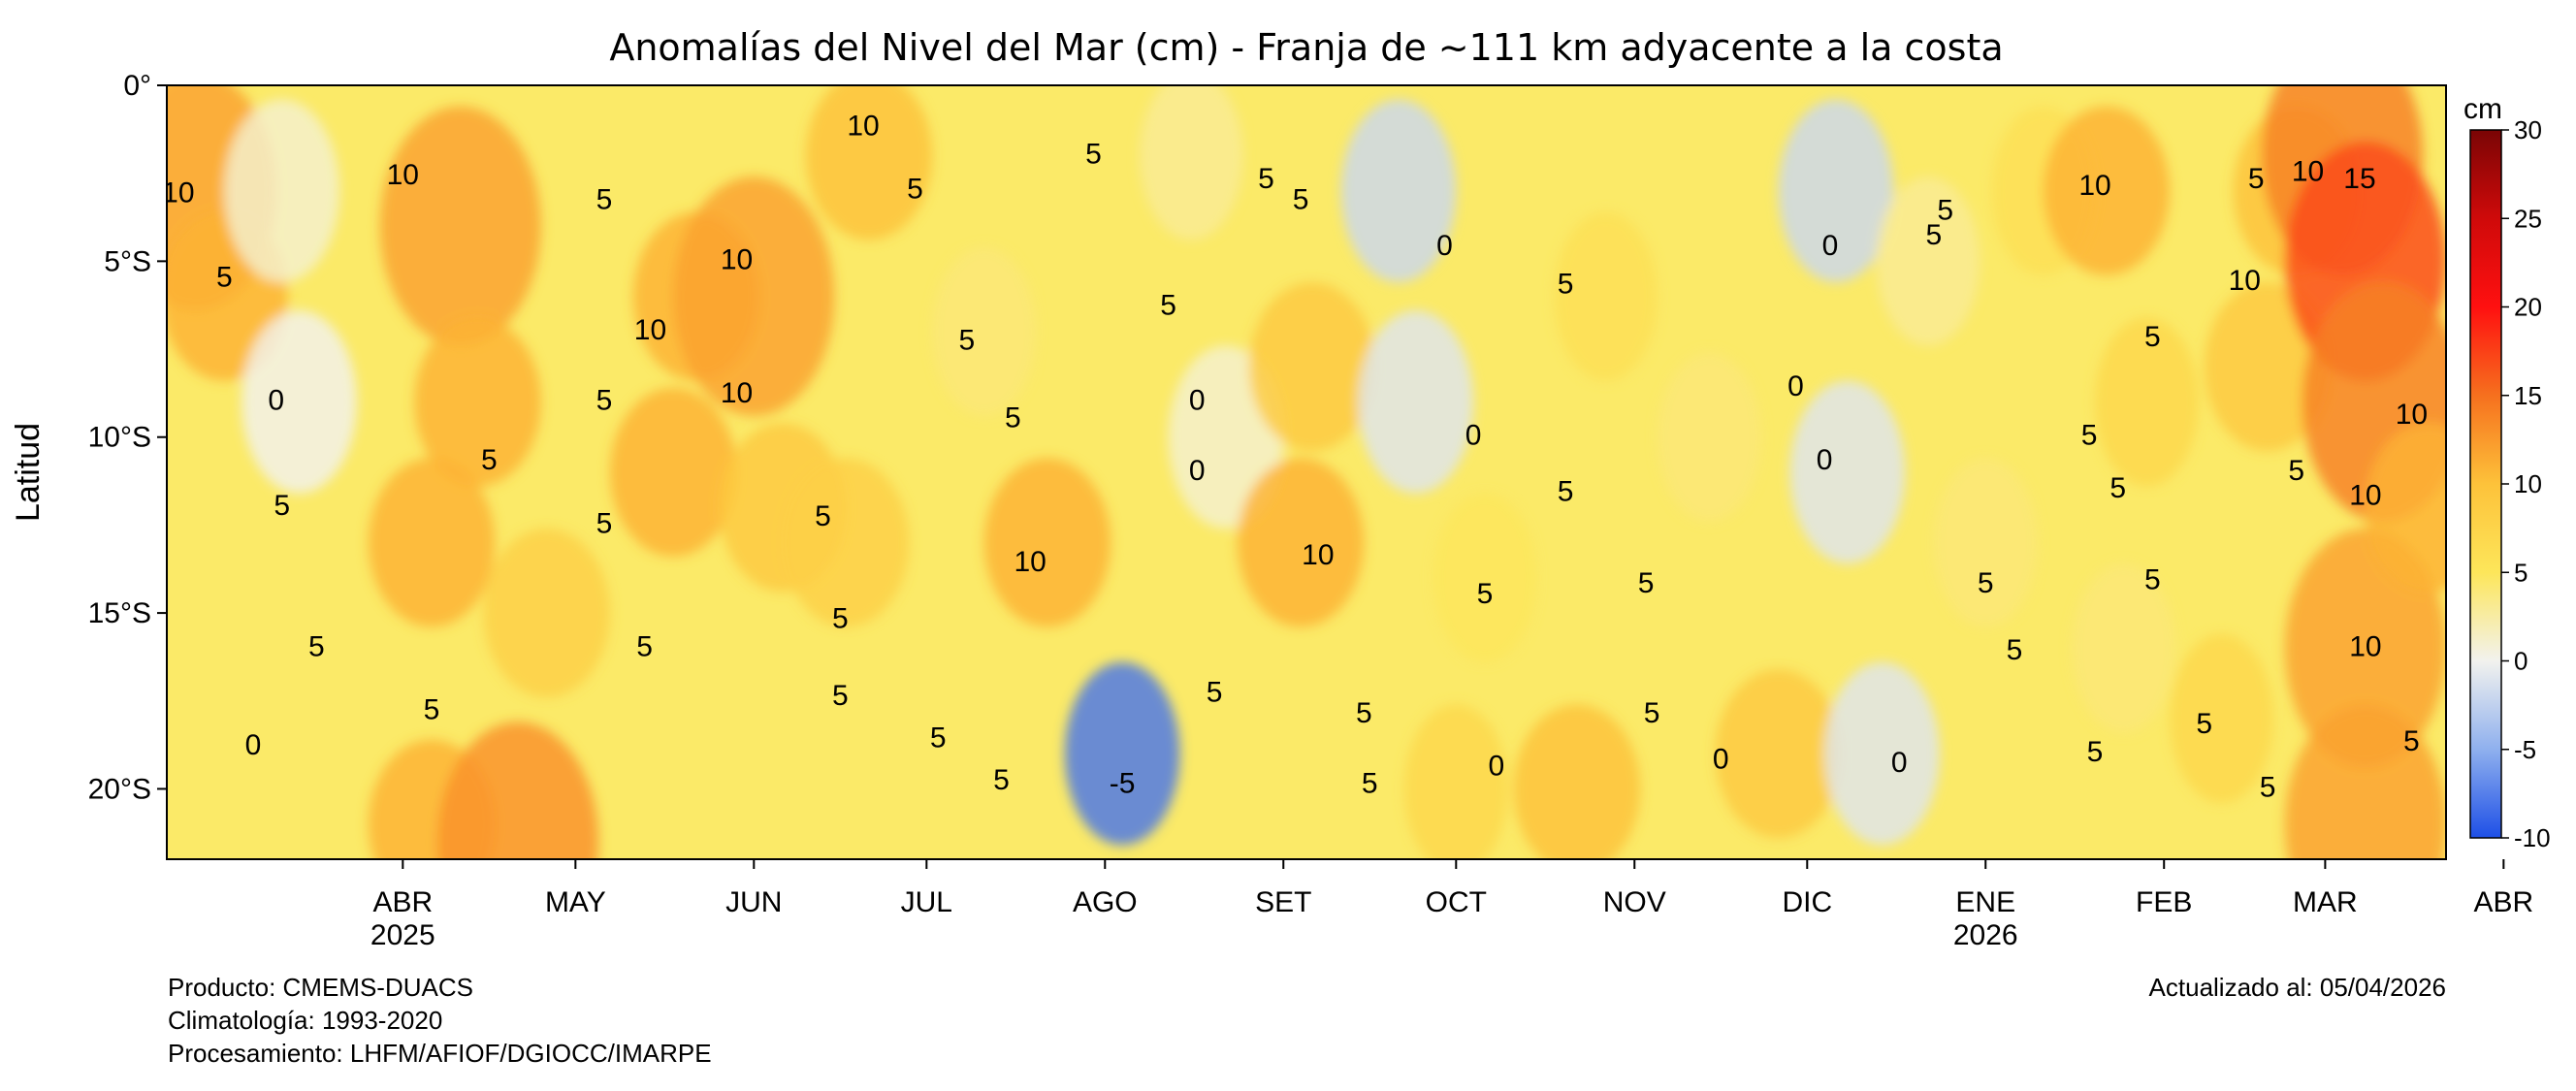  I want to click on x-tick-year-label: 2025, so click(402, 935).